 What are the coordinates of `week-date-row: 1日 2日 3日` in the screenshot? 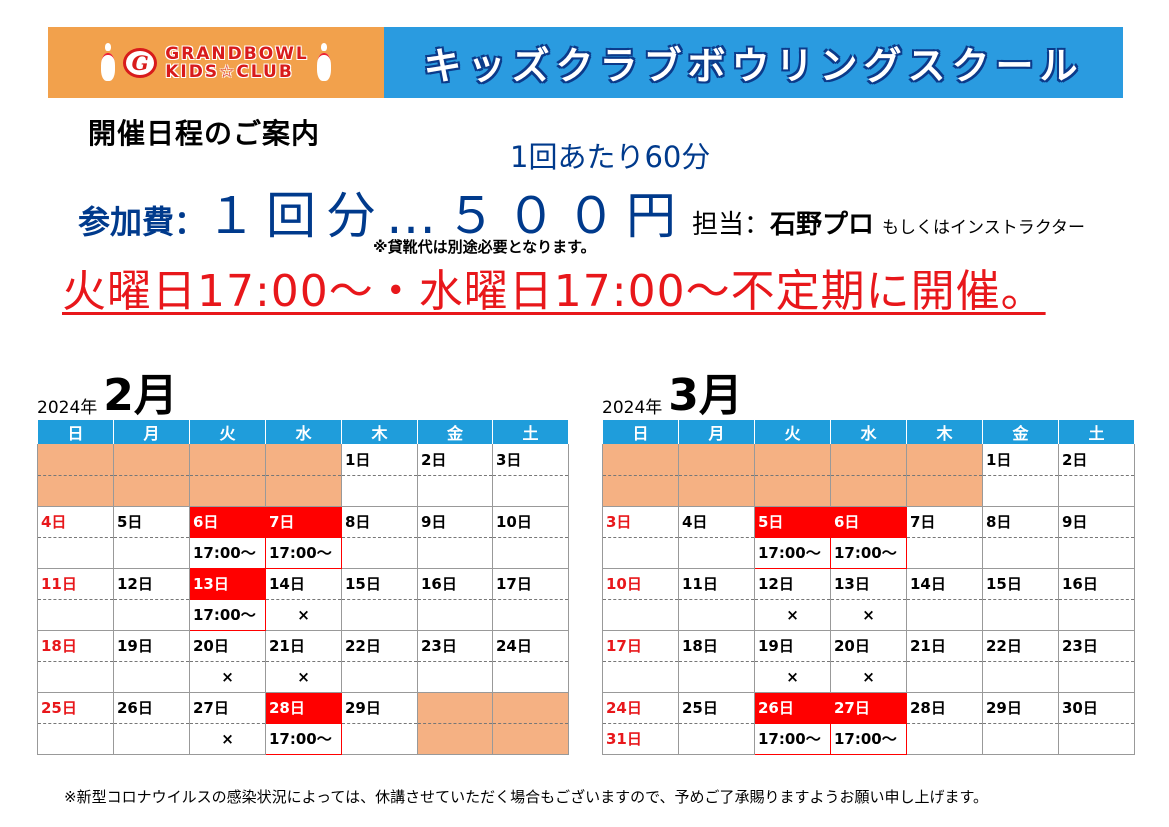 It's located at (303, 460).